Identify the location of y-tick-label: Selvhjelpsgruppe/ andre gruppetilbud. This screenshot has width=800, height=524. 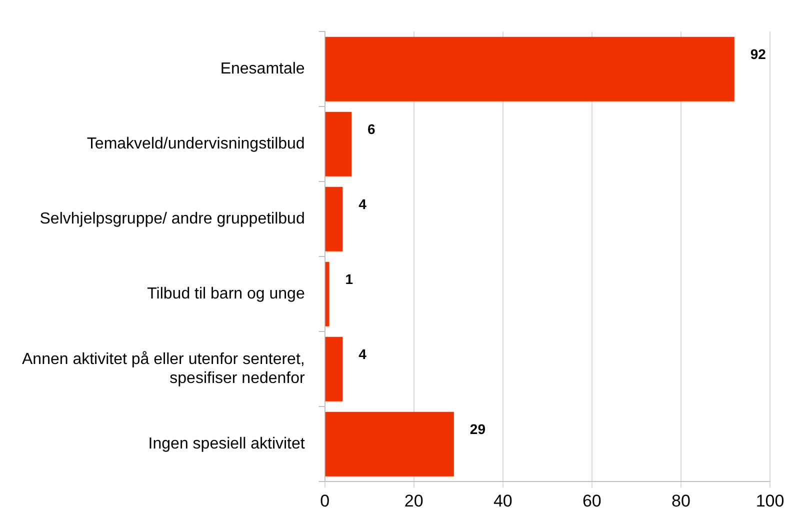
(172, 219).